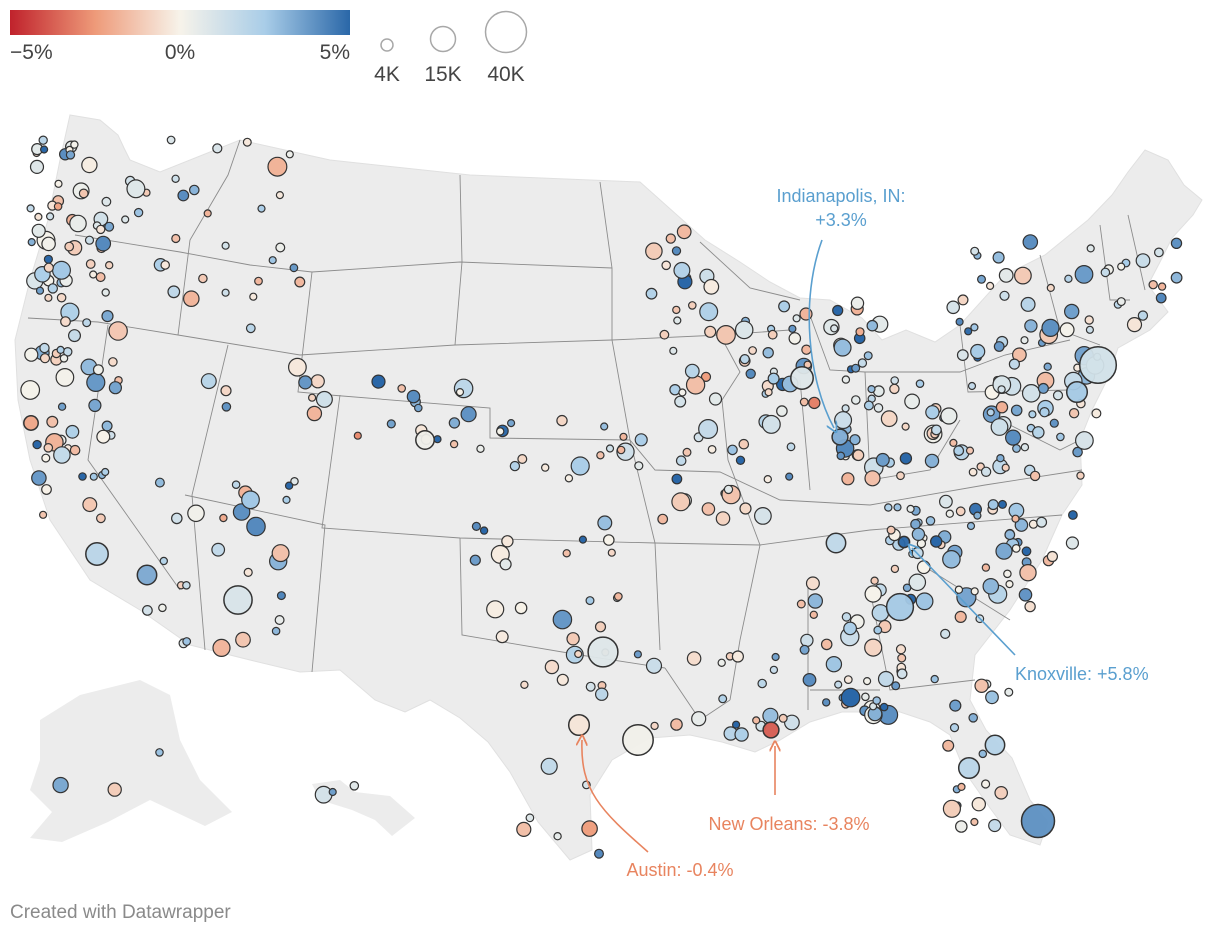 The image size is (1220, 938). What do you see at coordinates (147, 575) in the screenshot?
I see `city-bubble-riverside-area` at bounding box center [147, 575].